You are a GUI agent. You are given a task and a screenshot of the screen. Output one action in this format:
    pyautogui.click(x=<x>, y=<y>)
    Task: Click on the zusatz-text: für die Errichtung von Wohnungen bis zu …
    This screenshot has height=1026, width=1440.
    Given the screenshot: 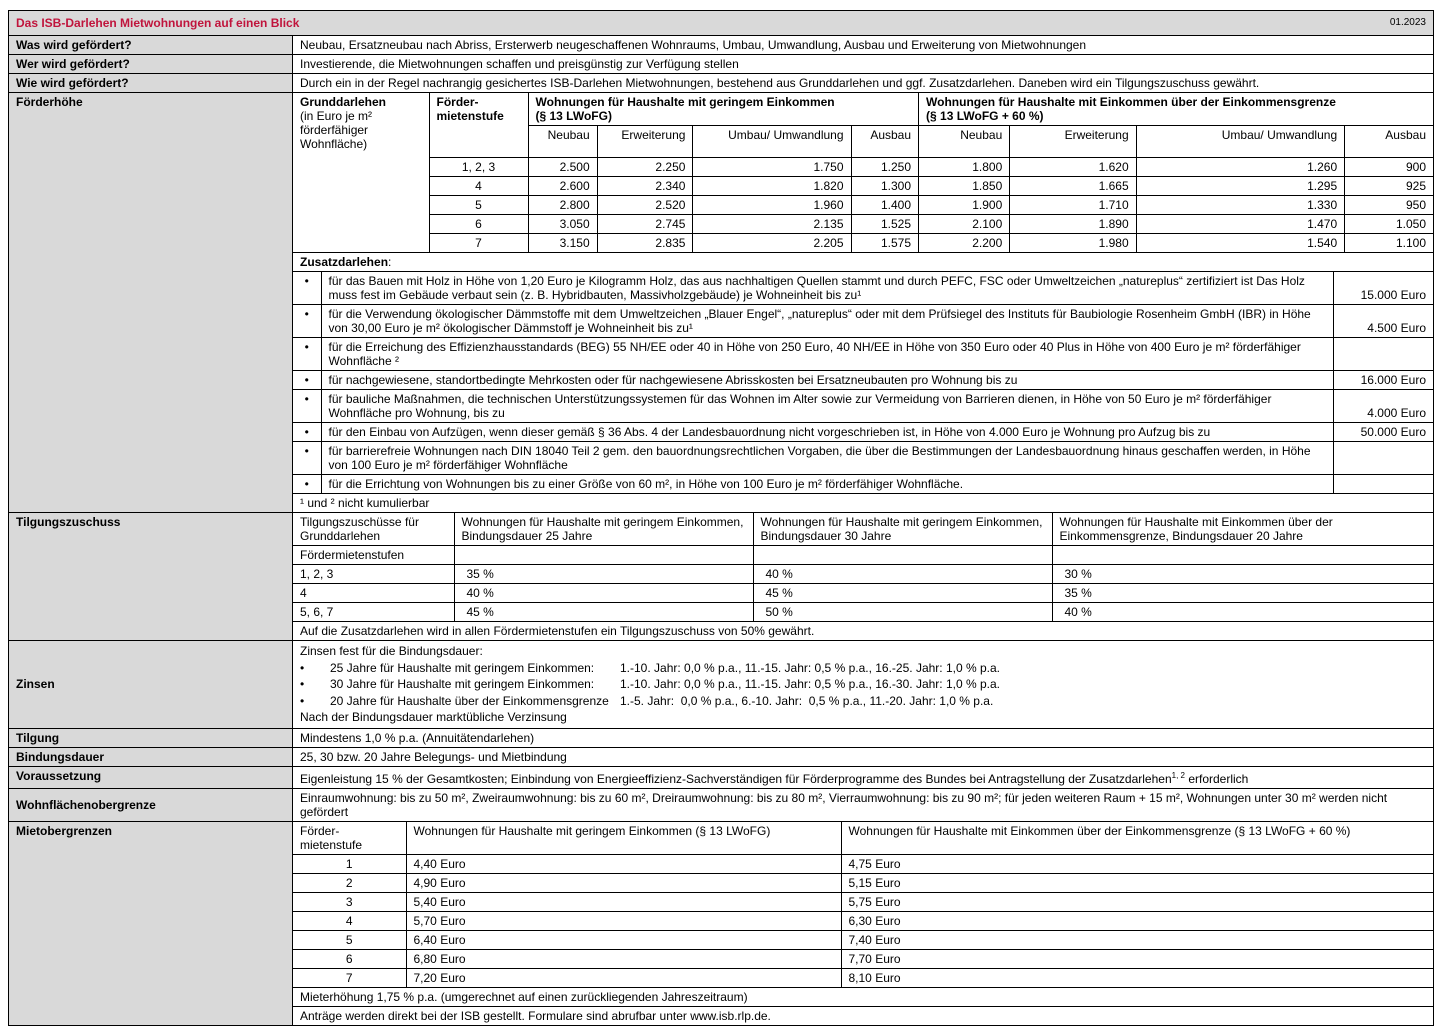 What is the action you would take?
    pyautogui.click(x=827, y=483)
    